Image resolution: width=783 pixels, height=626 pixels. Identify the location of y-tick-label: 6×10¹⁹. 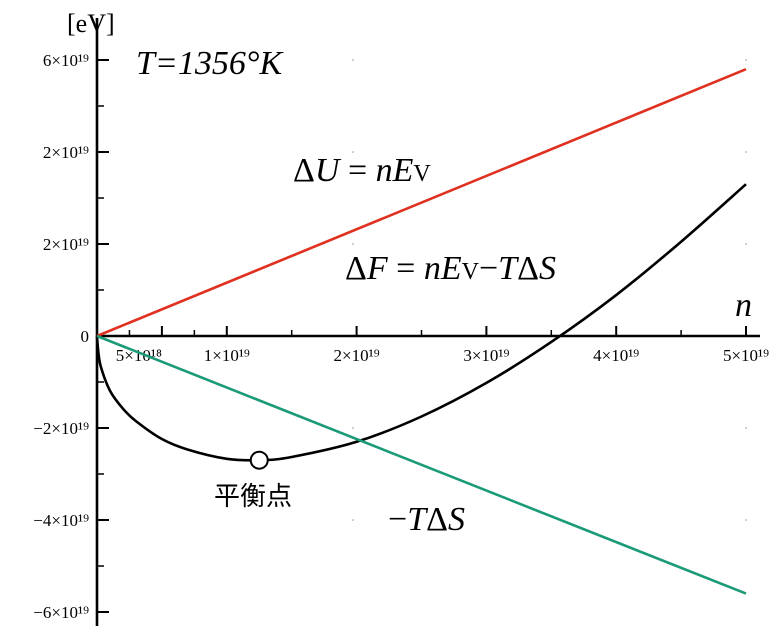
(66, 60).